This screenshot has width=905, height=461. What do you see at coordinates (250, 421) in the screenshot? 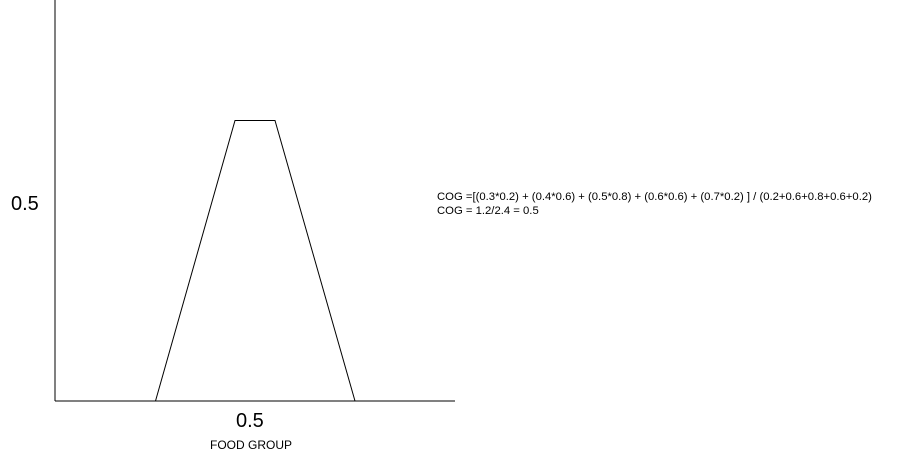
I see `x-axis-tick-label: 0.5` at bounding box center [250, 421].